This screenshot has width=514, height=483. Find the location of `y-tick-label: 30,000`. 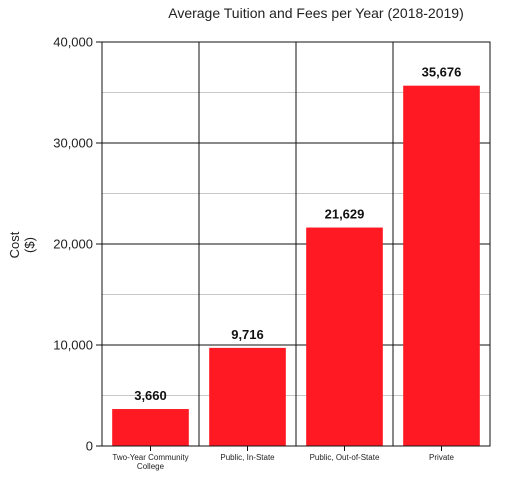

y-tick-label: 30,000 is located at coordinates (73, 143).